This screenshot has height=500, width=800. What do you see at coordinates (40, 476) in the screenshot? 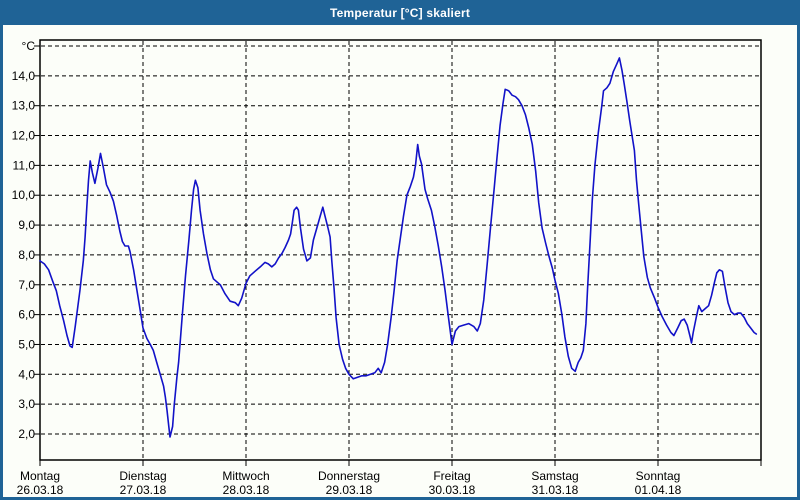
I see `day-label: Montag` at bounding box center [40, 476].